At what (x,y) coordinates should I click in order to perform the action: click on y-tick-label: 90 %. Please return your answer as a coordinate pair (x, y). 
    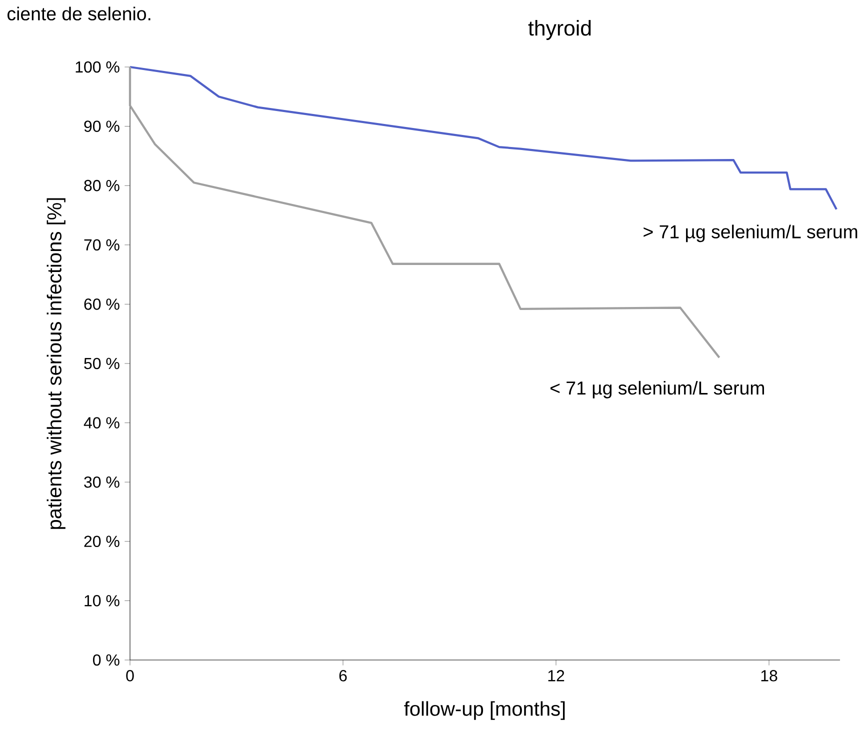
    Looking at the image, I should click on (102, 126).